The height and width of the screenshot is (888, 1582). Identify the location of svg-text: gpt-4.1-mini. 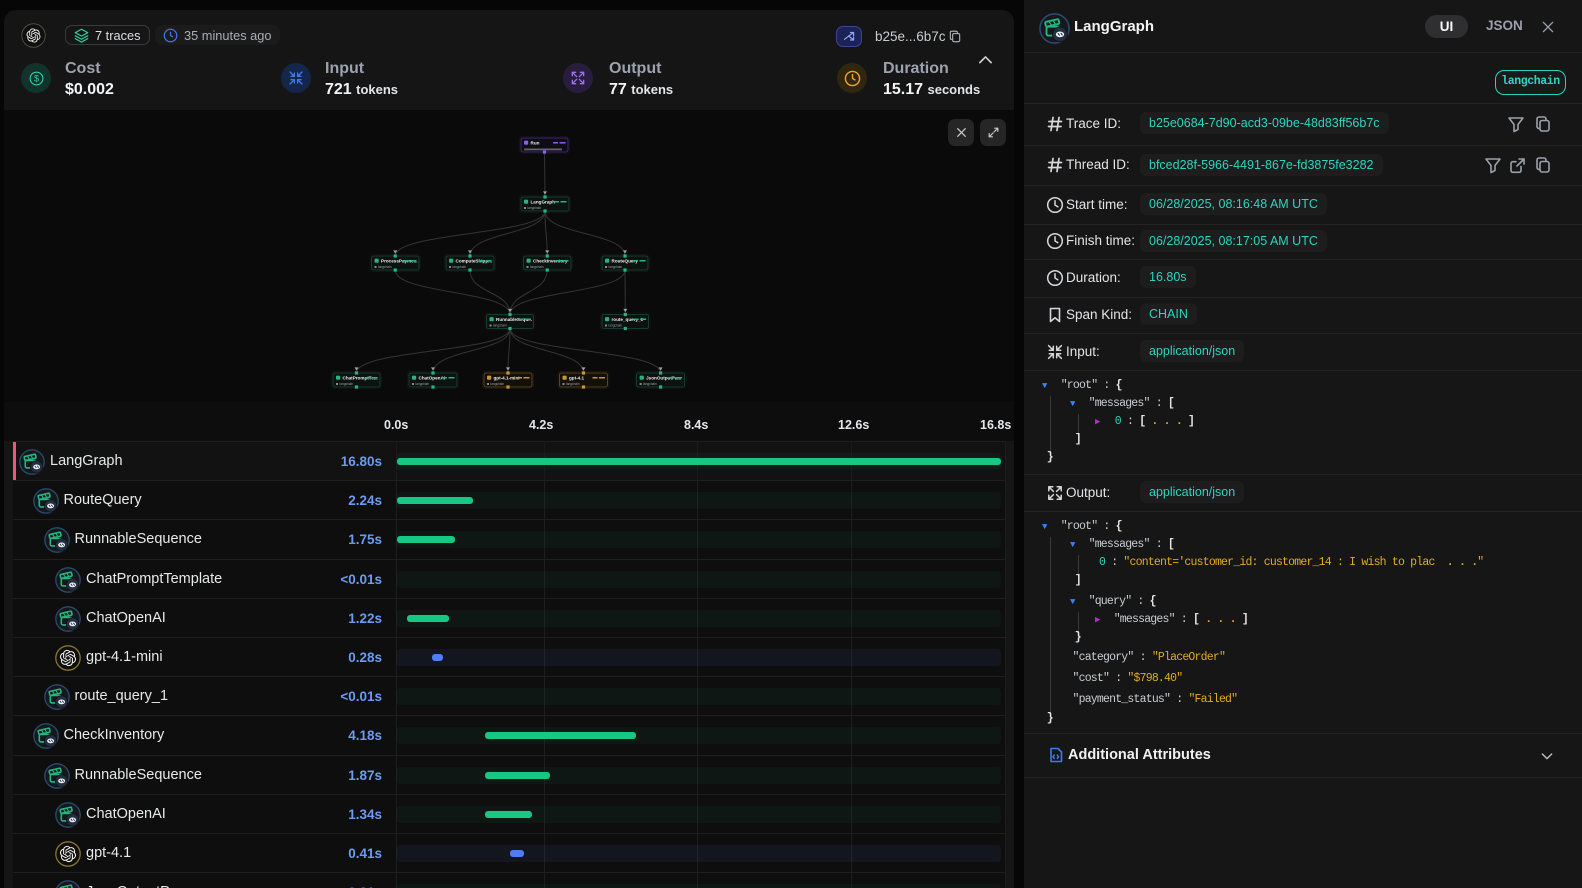
(507, 378).